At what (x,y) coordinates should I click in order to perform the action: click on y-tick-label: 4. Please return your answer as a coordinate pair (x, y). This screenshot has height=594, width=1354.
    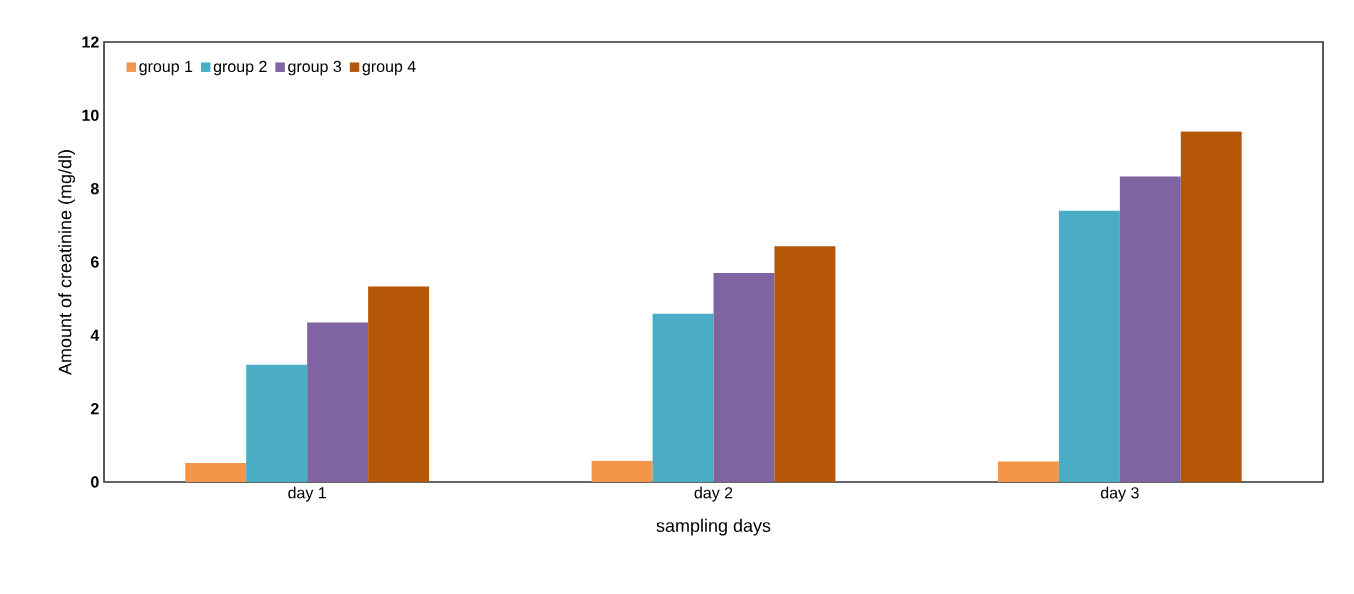
    Looking at the image, I should click on (95, 335).